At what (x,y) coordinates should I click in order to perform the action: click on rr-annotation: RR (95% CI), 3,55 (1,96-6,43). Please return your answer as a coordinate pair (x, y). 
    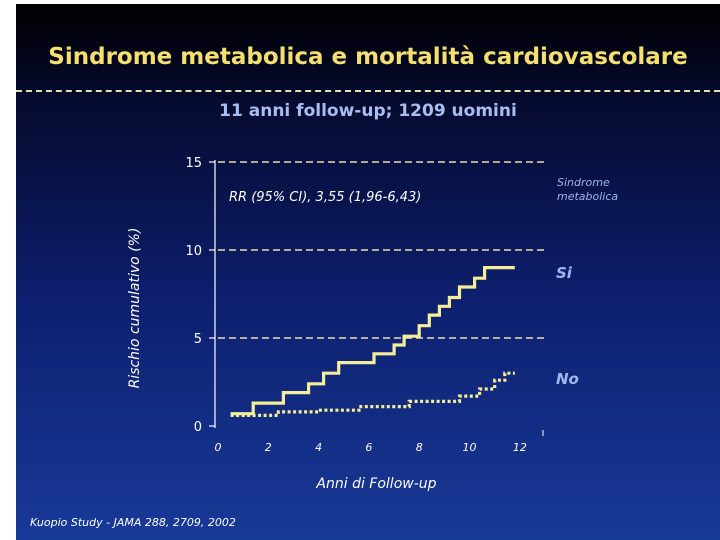
    Looking at the image, I should click on (325, 197).